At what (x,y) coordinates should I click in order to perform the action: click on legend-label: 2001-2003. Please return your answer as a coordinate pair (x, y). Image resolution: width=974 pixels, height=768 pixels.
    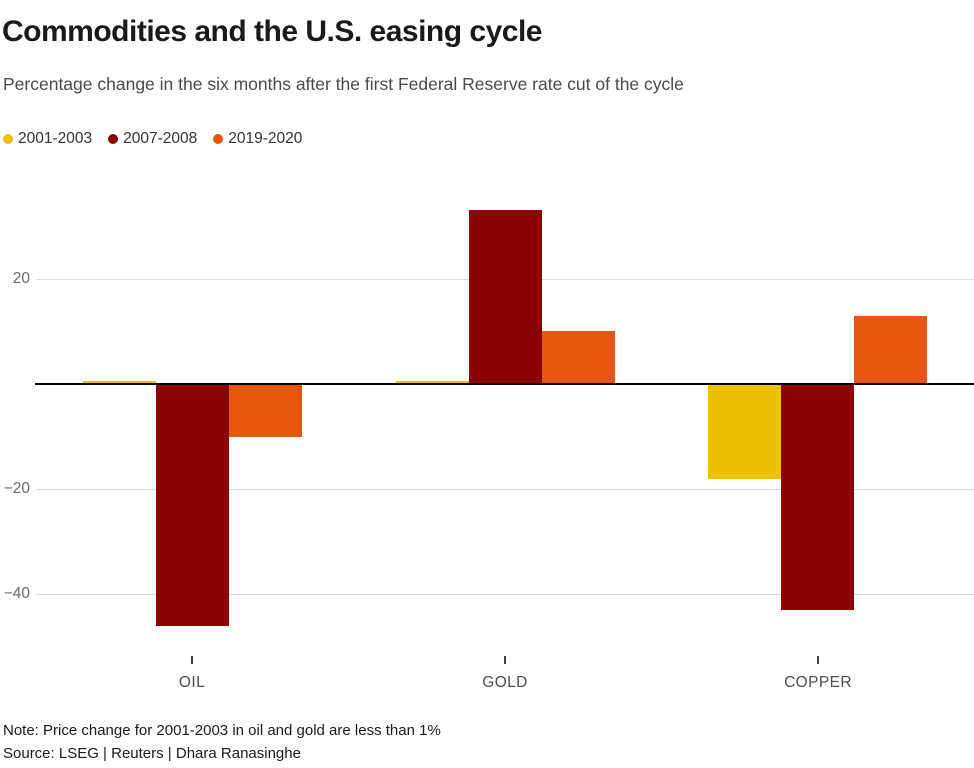
    Looking at the image, I should click on (55, 138).